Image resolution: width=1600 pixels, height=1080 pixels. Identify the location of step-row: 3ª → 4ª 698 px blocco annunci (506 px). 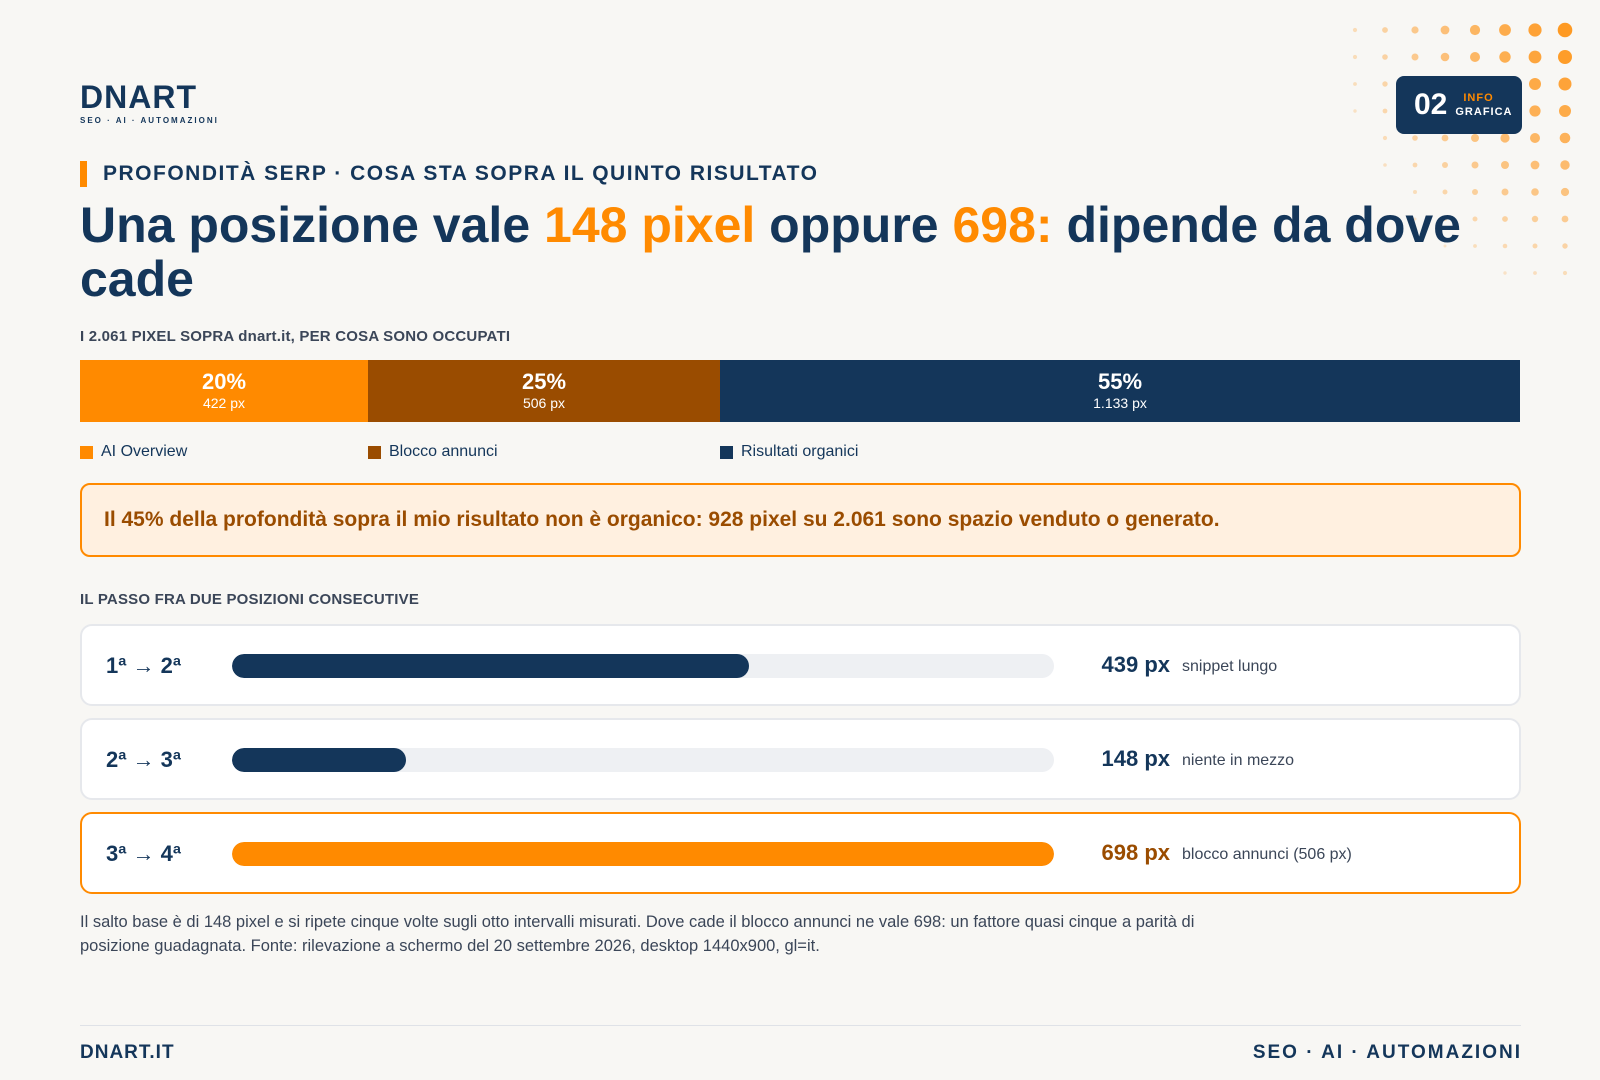
(800, 853).